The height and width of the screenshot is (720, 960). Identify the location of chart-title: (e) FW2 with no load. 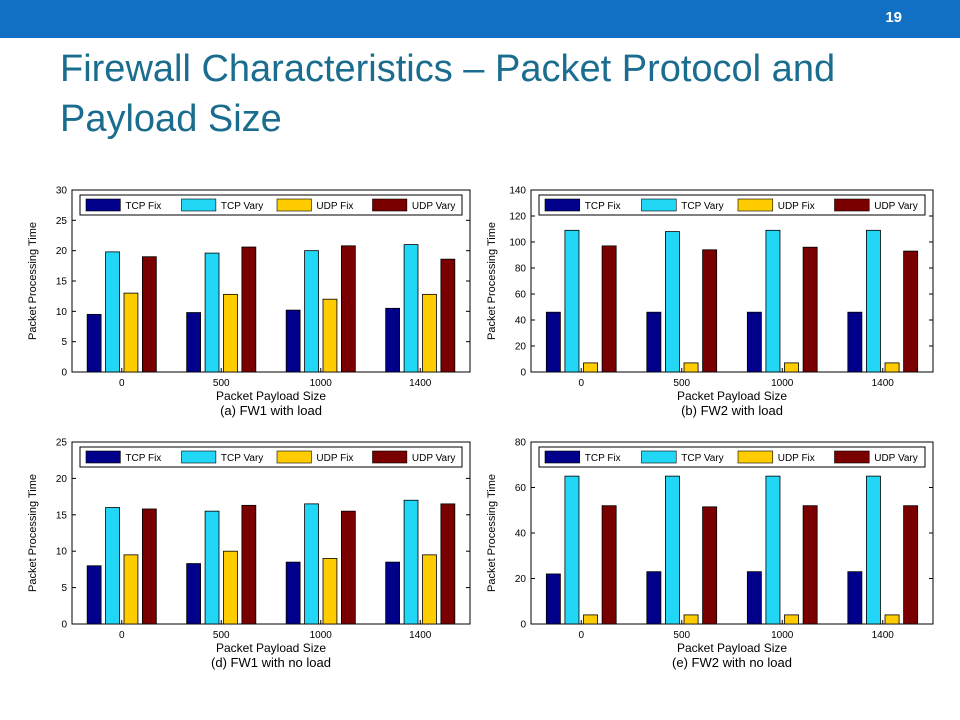
(732, 662).